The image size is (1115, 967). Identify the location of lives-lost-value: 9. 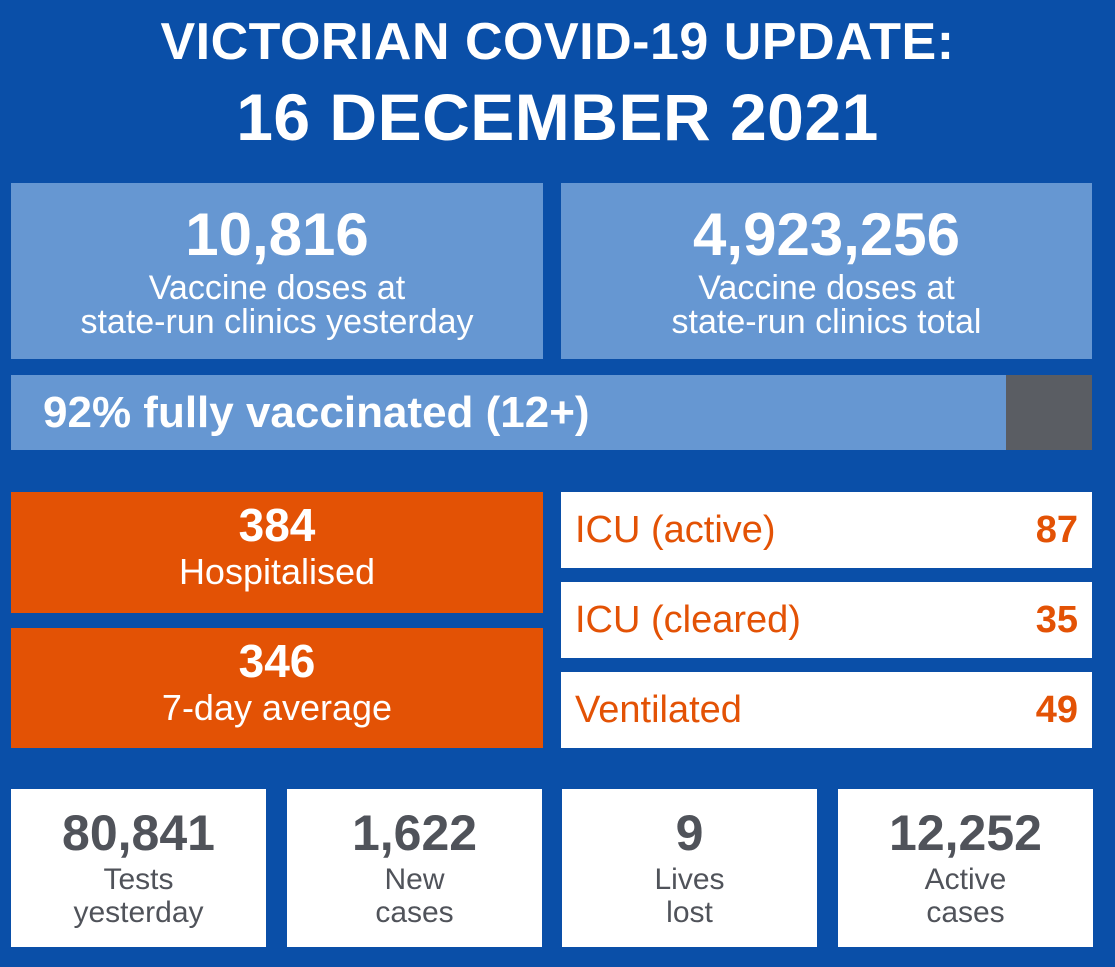
(689, 833).